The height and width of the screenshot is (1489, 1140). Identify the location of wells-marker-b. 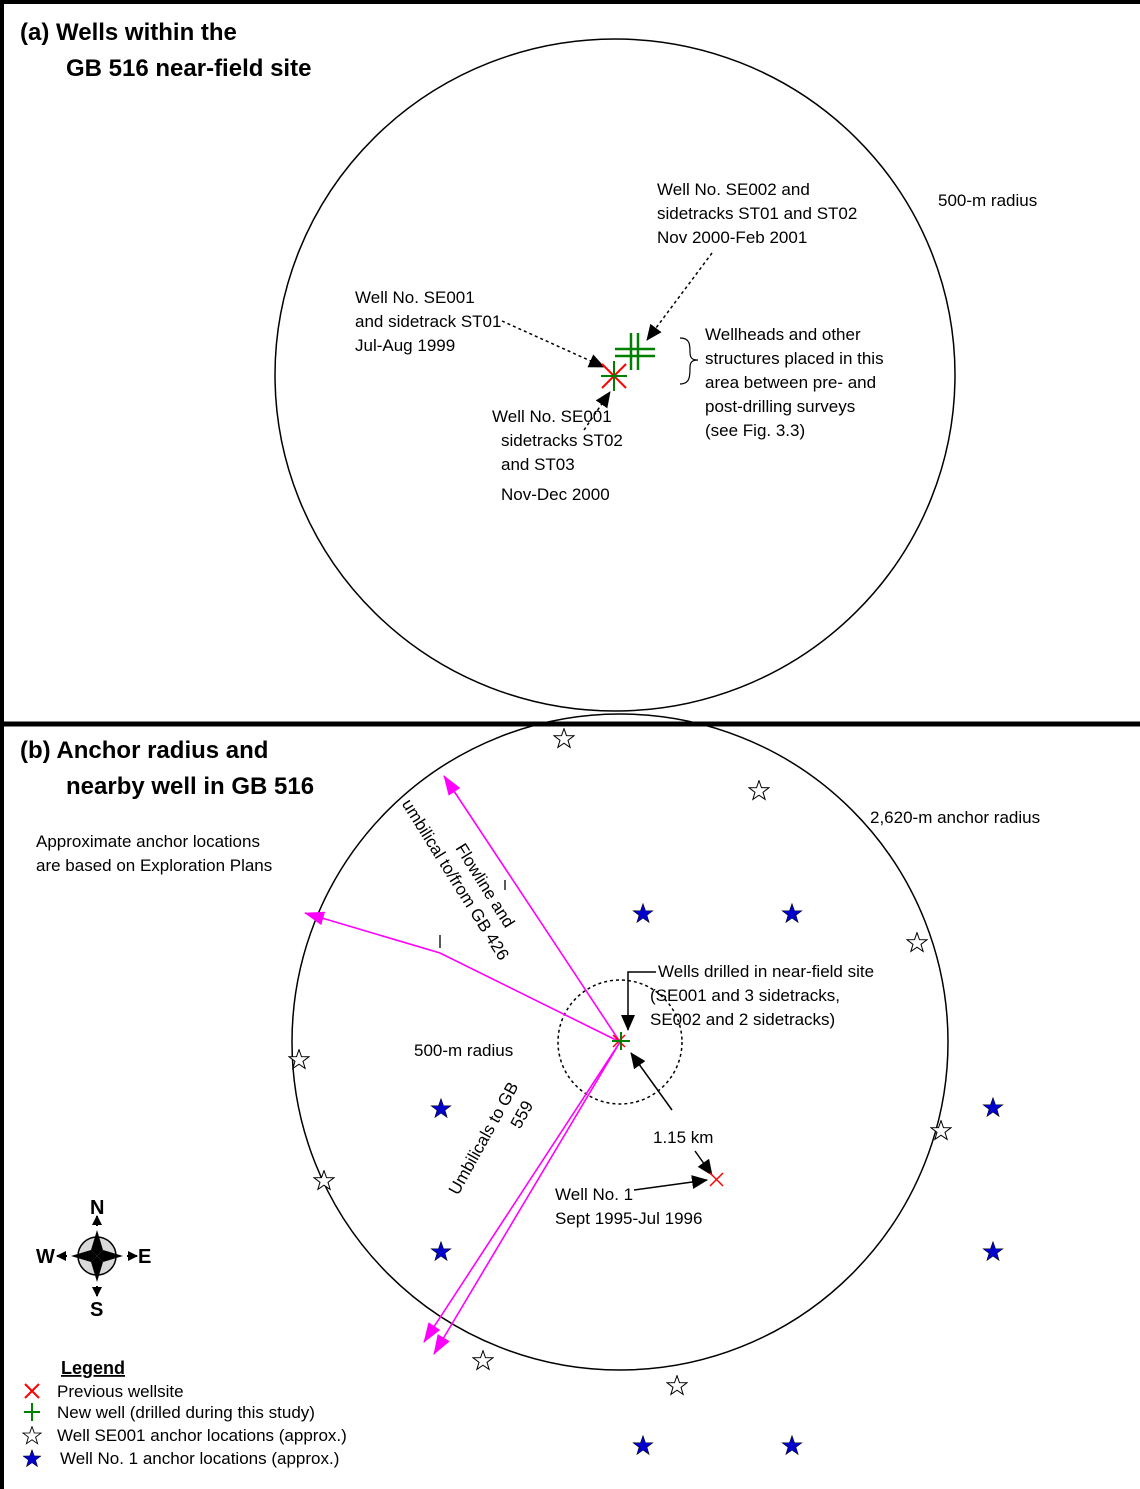
(621, 1041).